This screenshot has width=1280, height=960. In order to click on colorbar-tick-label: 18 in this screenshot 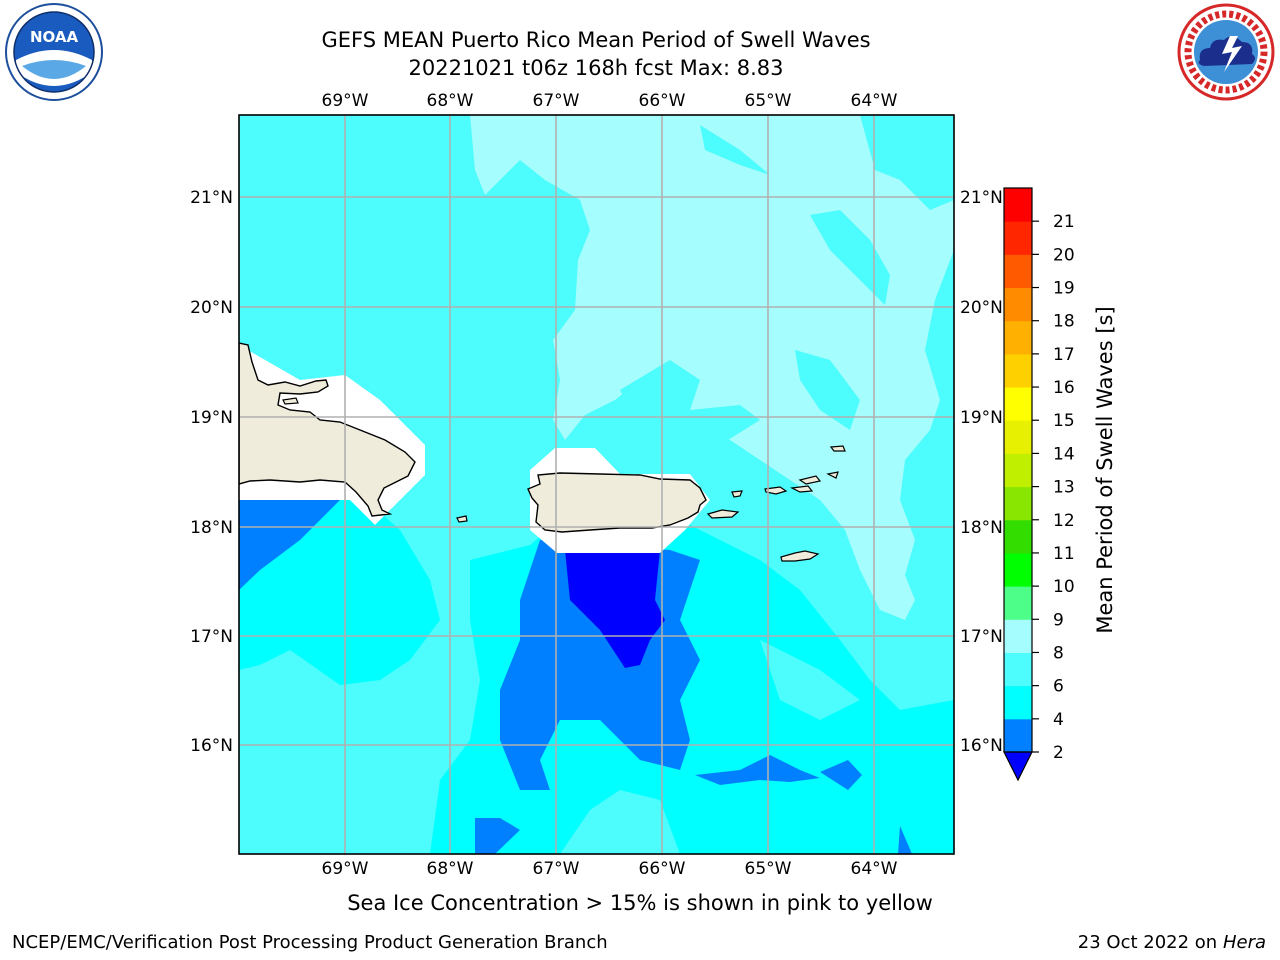, I will do `click(1064, 322)`.